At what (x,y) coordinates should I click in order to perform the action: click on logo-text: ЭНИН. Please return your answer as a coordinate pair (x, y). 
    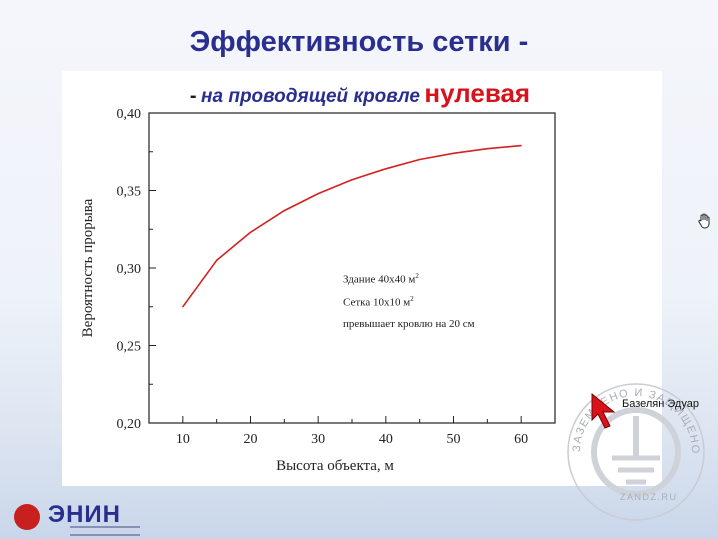
    Looking at the image, I should click on (84, 514).